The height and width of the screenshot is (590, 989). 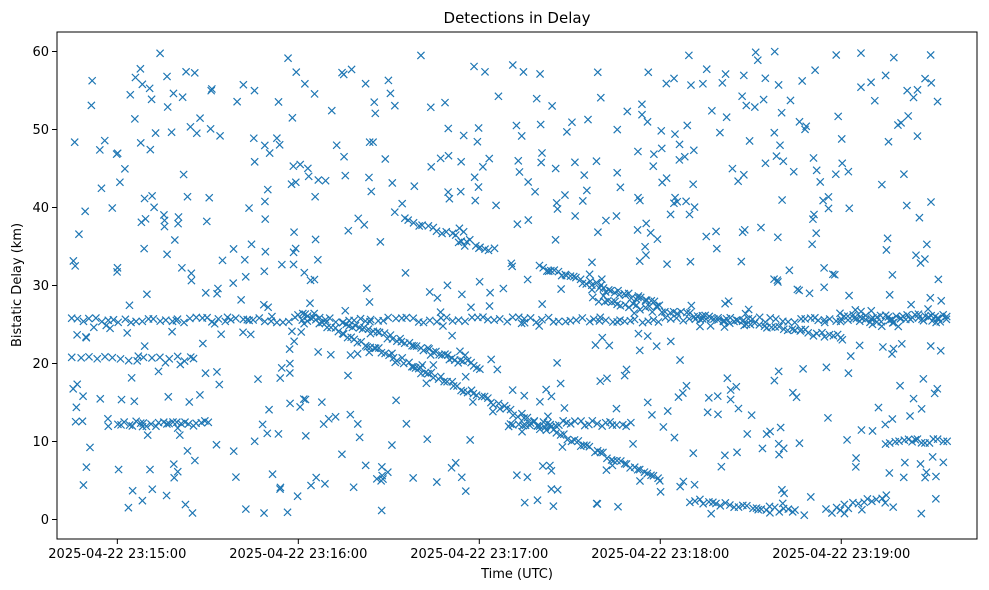 What do you see at coordinates (40, 130) in the screenshot?
I see `y-tick-label: 50` at bounding box center [40, 130].